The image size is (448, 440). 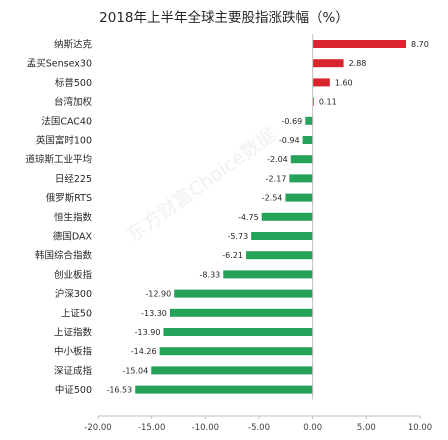 I want to click on x-axis: -20.00 -15.00 -10.00 -5.00 0.00 5.00 10.00, so click(x=258, y=424).